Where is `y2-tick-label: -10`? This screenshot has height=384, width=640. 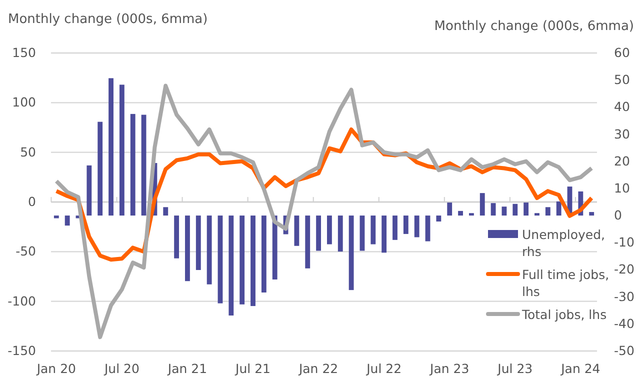
y2-tick-label: -10 is located at coordinates (624, 242).